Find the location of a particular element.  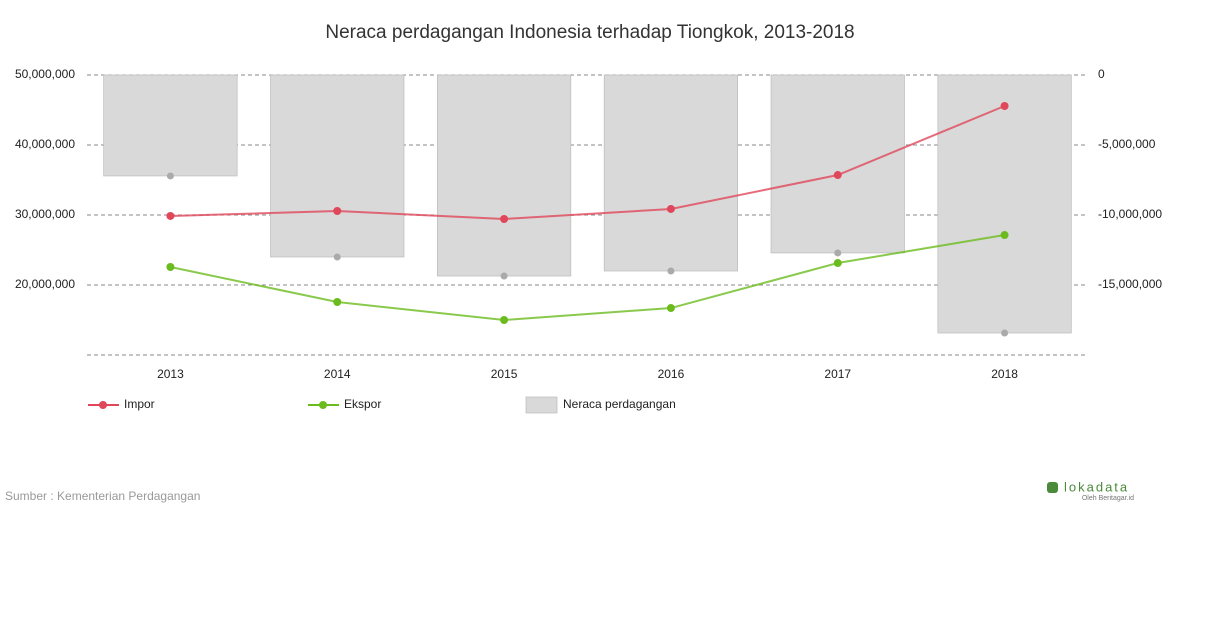

y-tick-label: 20,000,000 is located at coordinates (45, 284).